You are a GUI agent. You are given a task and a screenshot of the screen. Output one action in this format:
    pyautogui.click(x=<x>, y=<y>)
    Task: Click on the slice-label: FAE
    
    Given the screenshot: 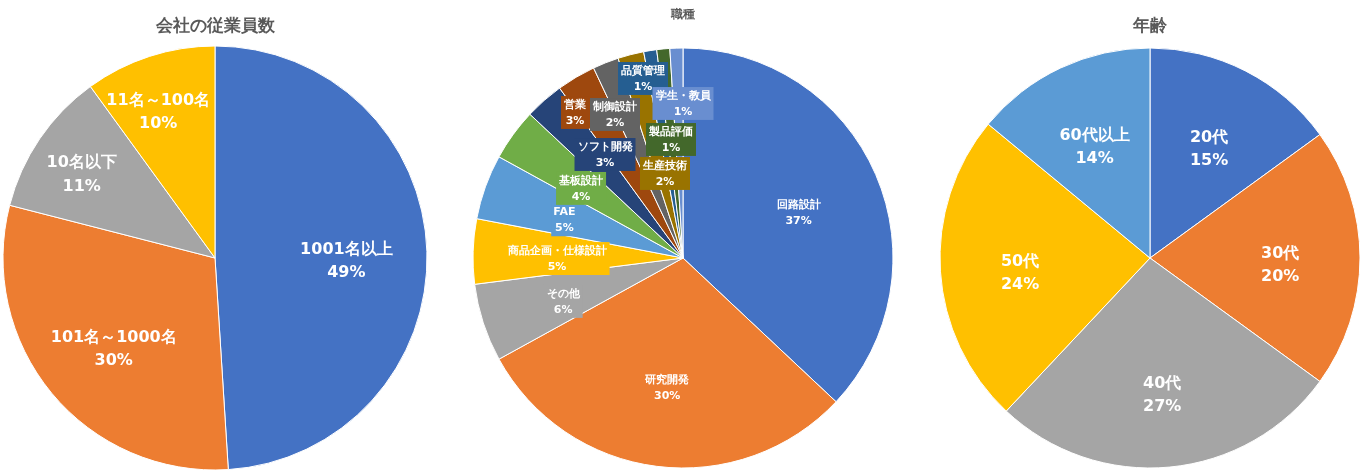 What is the action you would take?
    pyautogui.click(x=564, y=212)
    